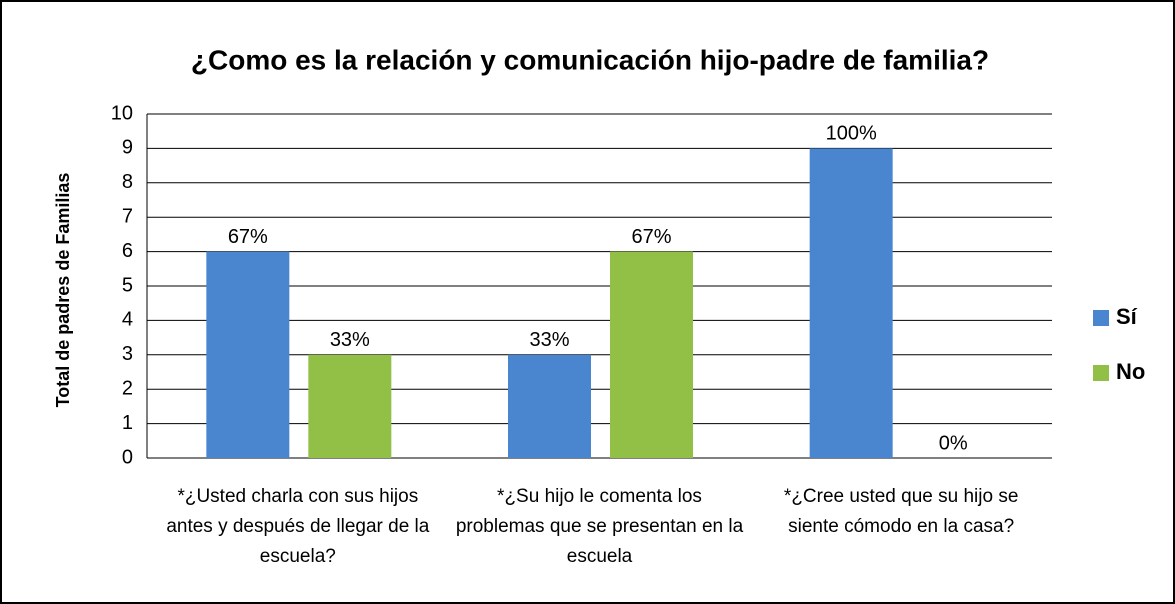 The width and height of the screenshot is (1175, 604). Describe the element at coordinates (127, 388) in the screenshot. I see `y-tick-label: 2` at that location.